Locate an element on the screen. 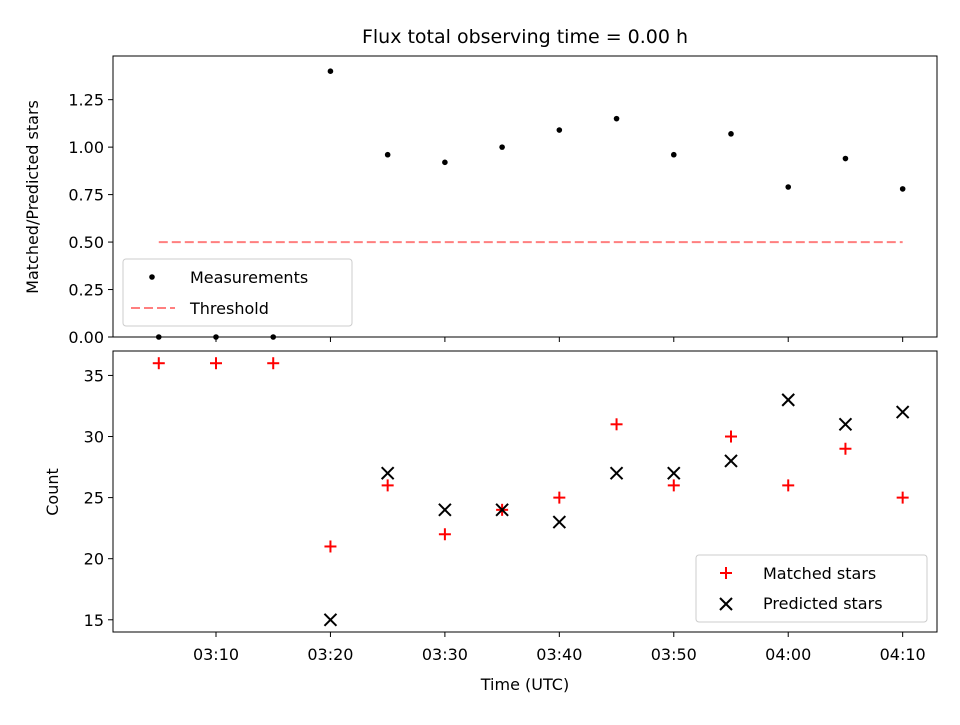 Image resolution: width=960 pixels, height=725 pixels. top-y-tick-label: 0.75 is located at coordinates (86, 195).